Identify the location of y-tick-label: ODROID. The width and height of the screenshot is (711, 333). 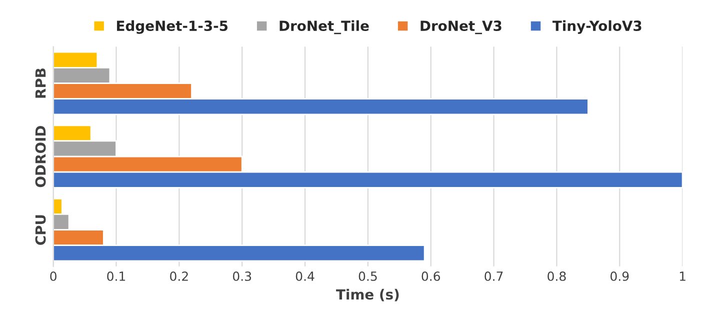
(40, 157).